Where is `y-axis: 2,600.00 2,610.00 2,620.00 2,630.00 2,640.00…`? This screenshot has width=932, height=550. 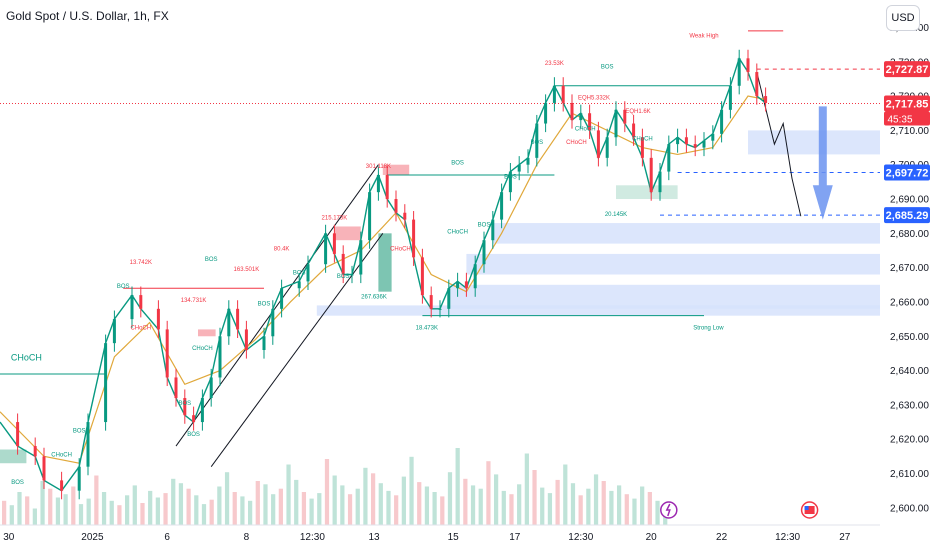
y-axis: 2,600.00 2,610.00 2,620.00 2,630.00 2,640.00… is located at coordinates (906, 275).